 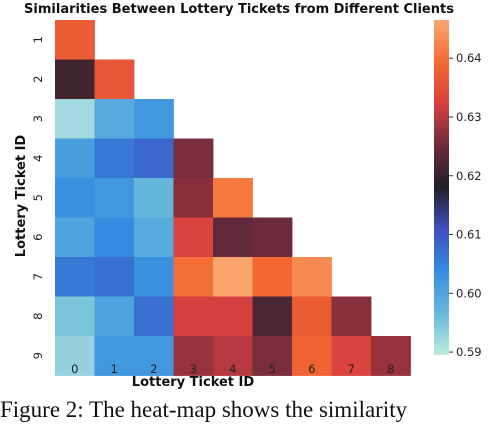 What do you see at coordinates (21, 196) in the screenshot?
I see `y-axis-label: Lottery Ticket ID` at bounding box center [21, 196].